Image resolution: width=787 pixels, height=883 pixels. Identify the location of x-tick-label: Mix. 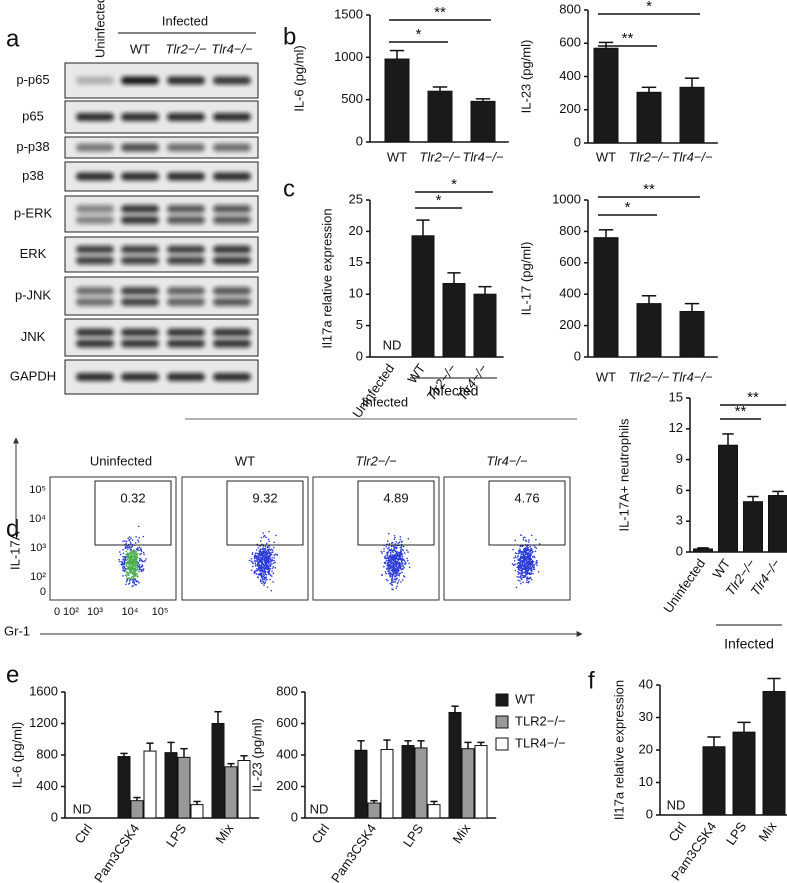
(767, 832).